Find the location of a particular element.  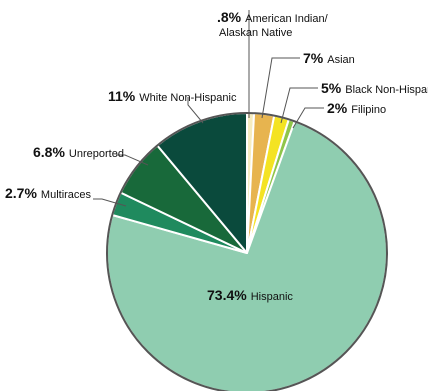

slice-name-black-non-hispanic: Black Non-Hispanic is located at coordinates (386, 90).